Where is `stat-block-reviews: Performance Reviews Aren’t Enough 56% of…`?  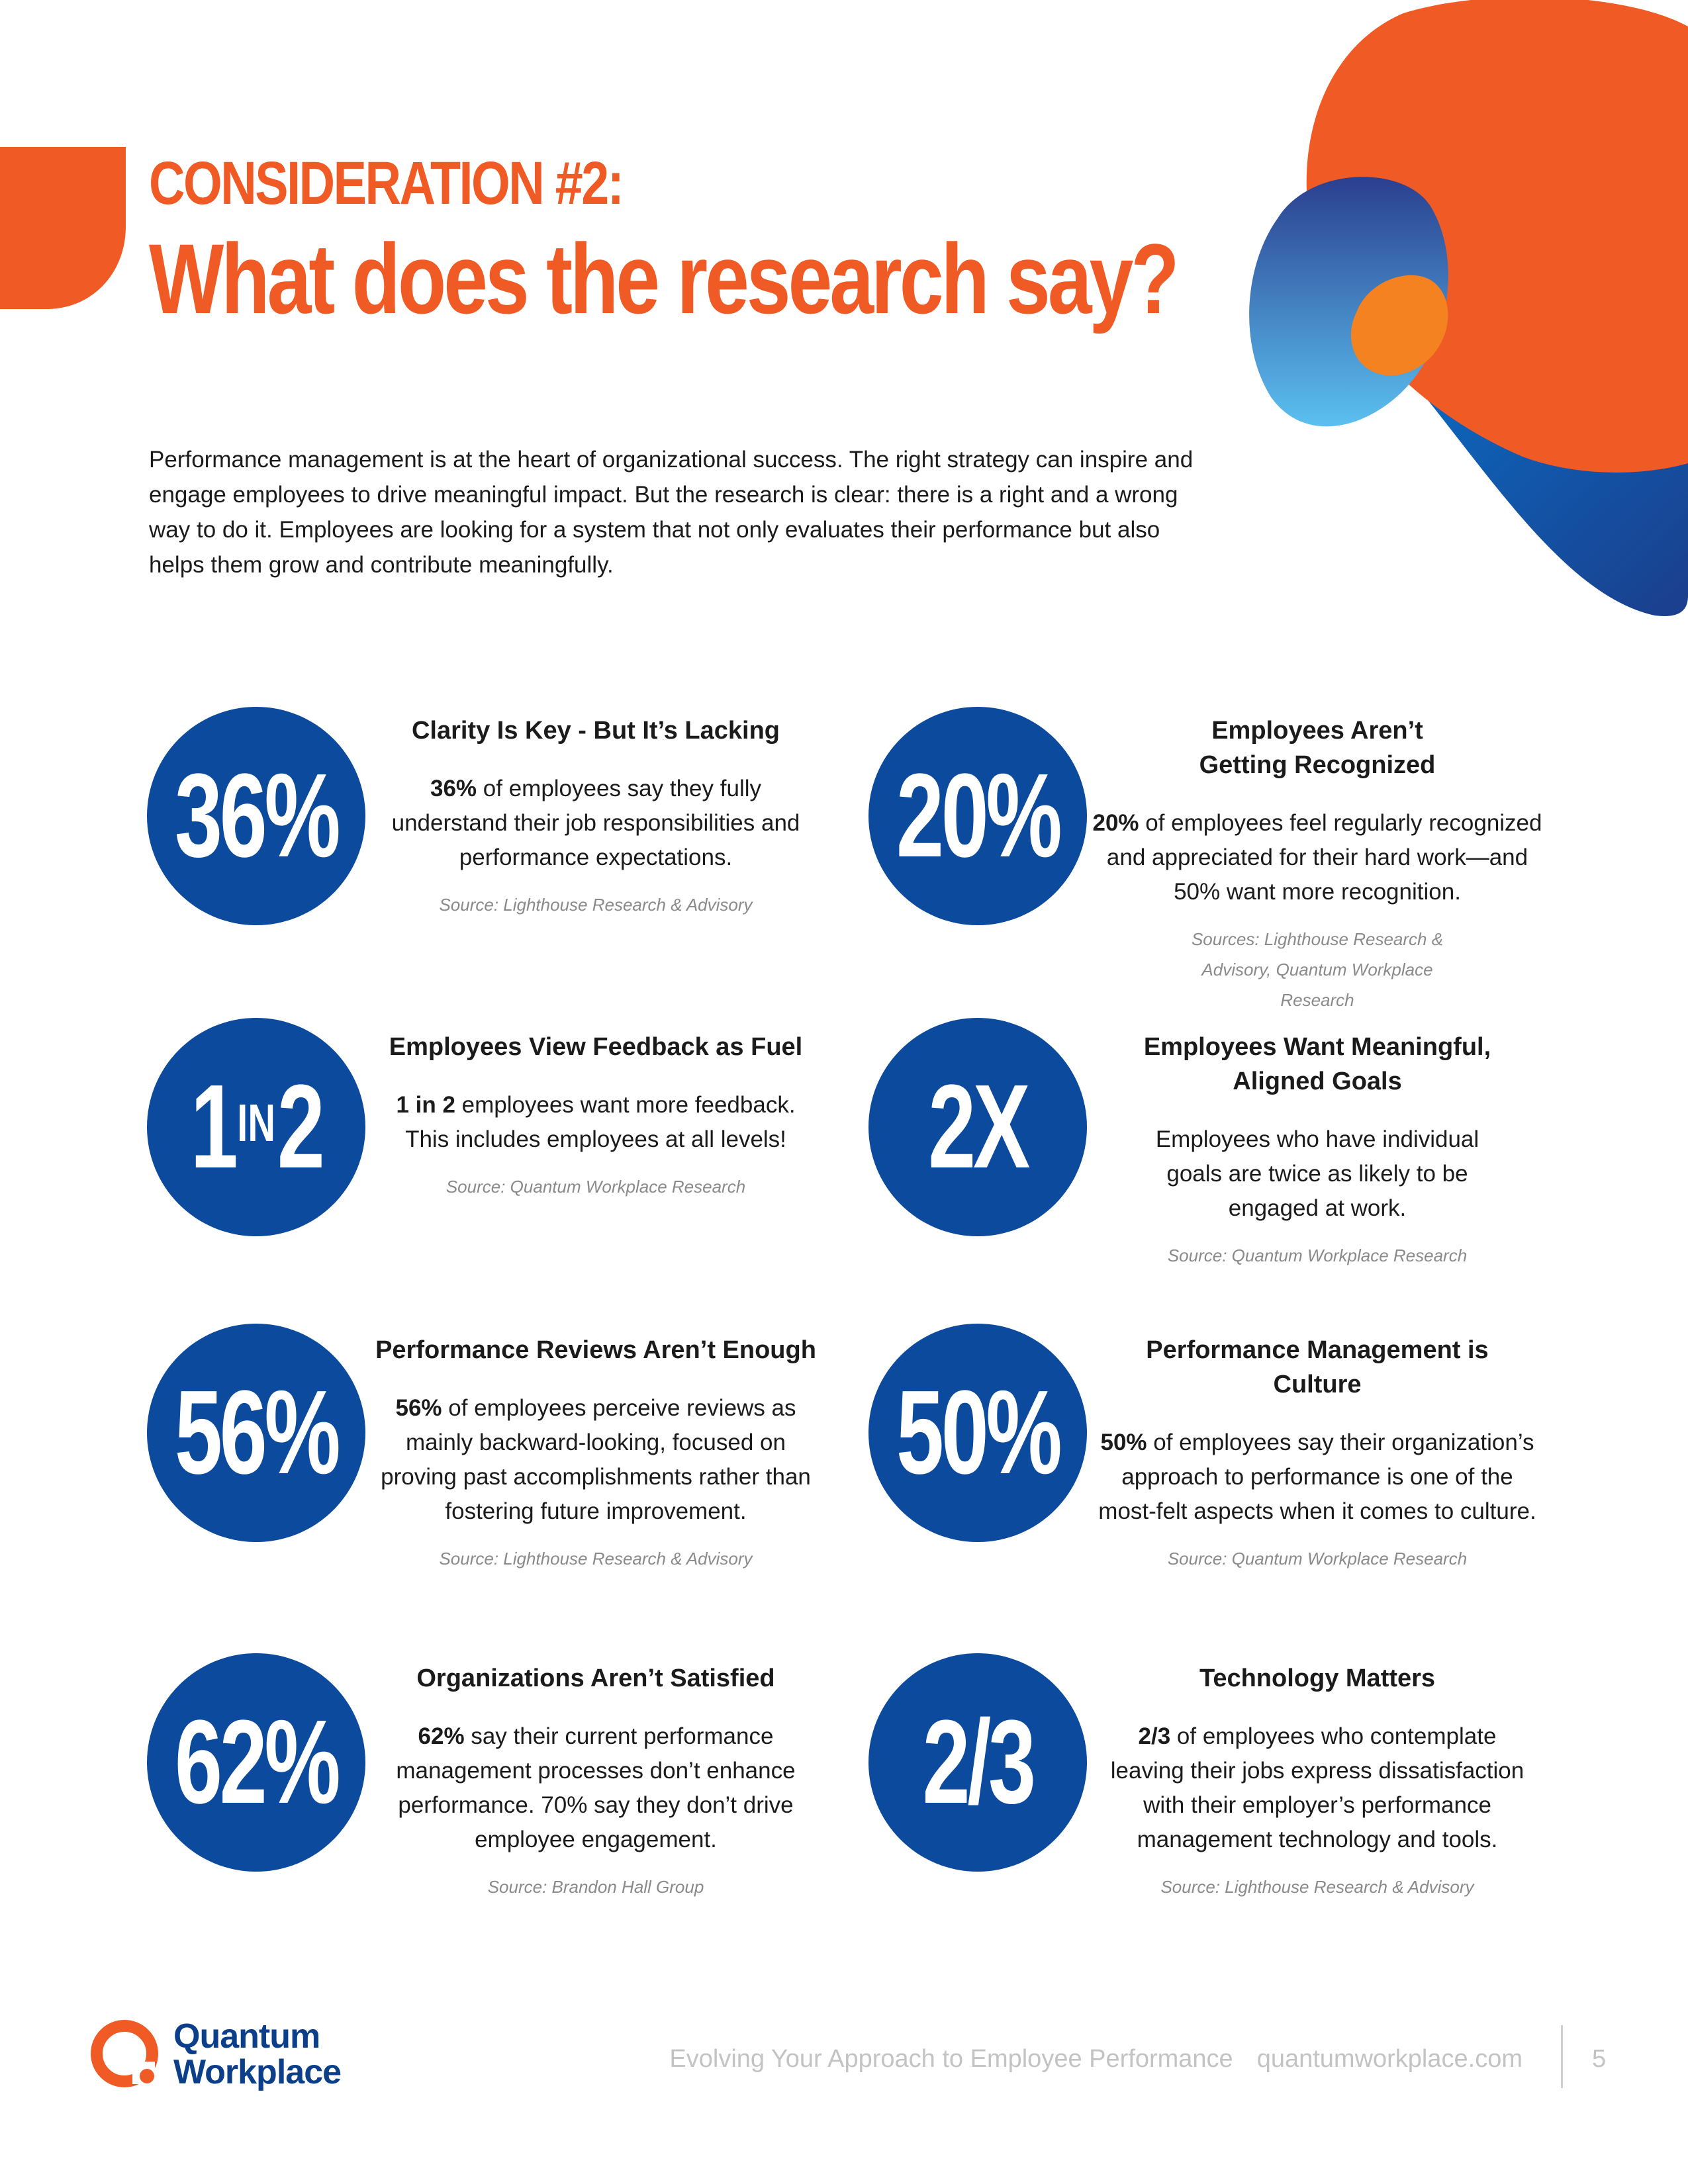 stat-block-reviews: Performance Reviews Aren’t Enough 56% of… is located at coordinates (596, 1453).